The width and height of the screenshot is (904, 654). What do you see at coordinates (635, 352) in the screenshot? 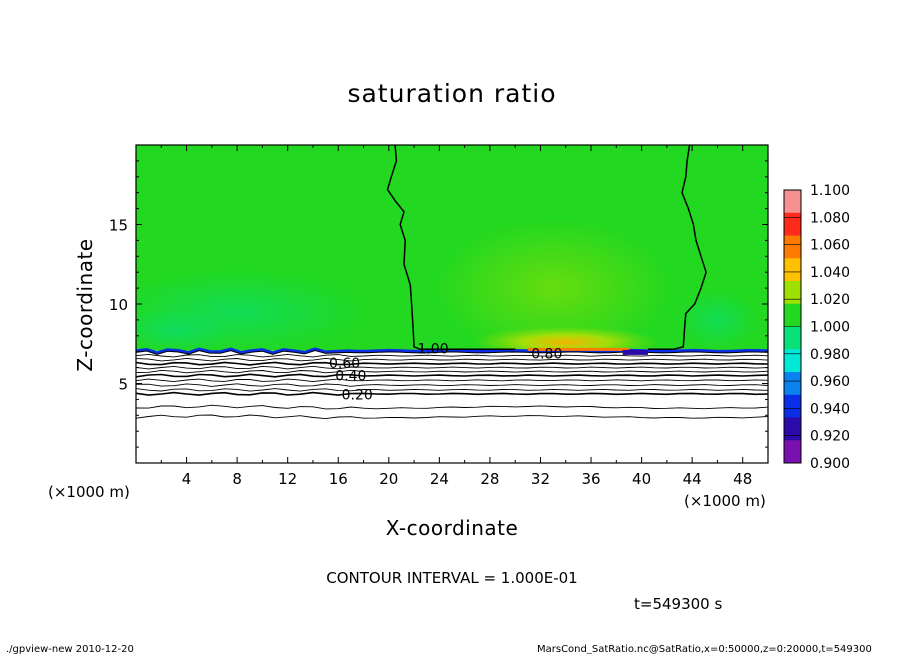
I see `cold-patch` at bounding box center [635, 352].